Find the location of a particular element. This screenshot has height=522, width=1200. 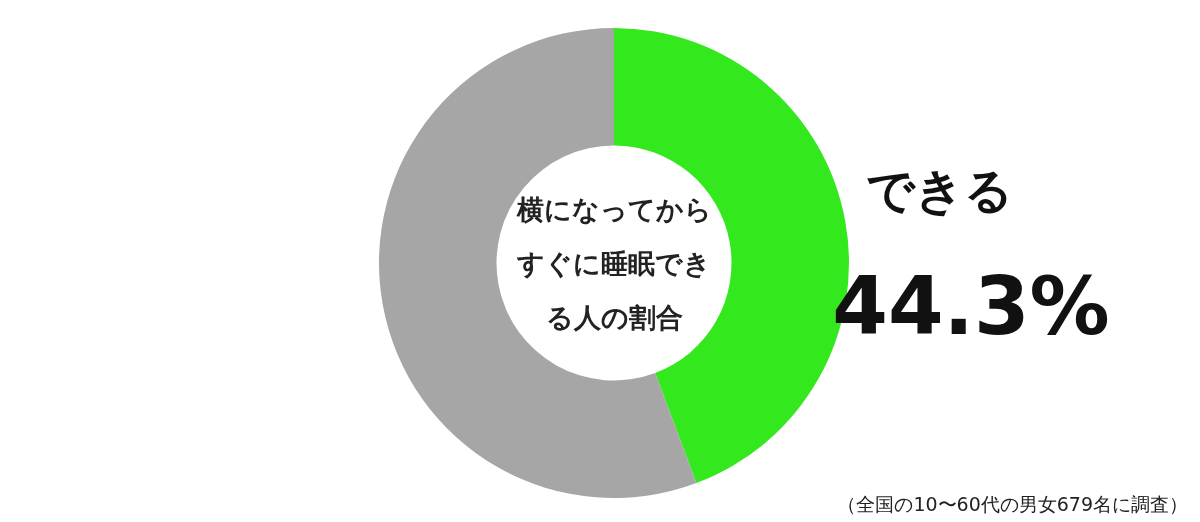

slice-label: できる is located at coordinates (939, 190).